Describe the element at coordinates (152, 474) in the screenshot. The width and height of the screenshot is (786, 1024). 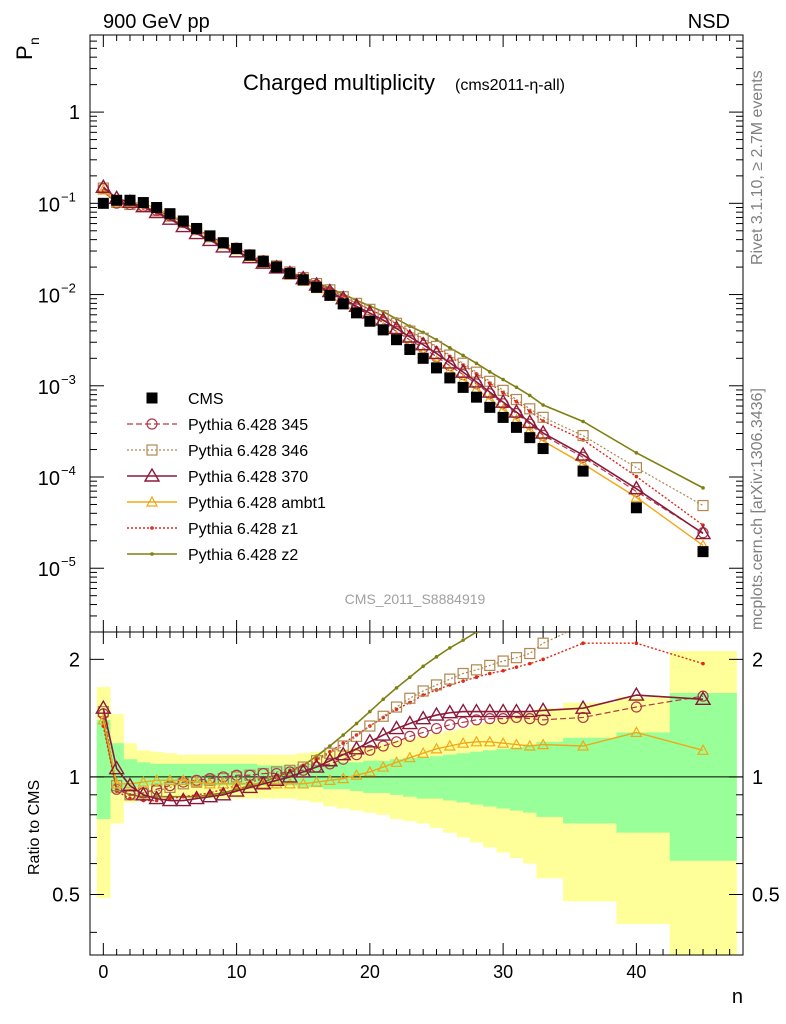
I see `legend-marker-p370` at that location.